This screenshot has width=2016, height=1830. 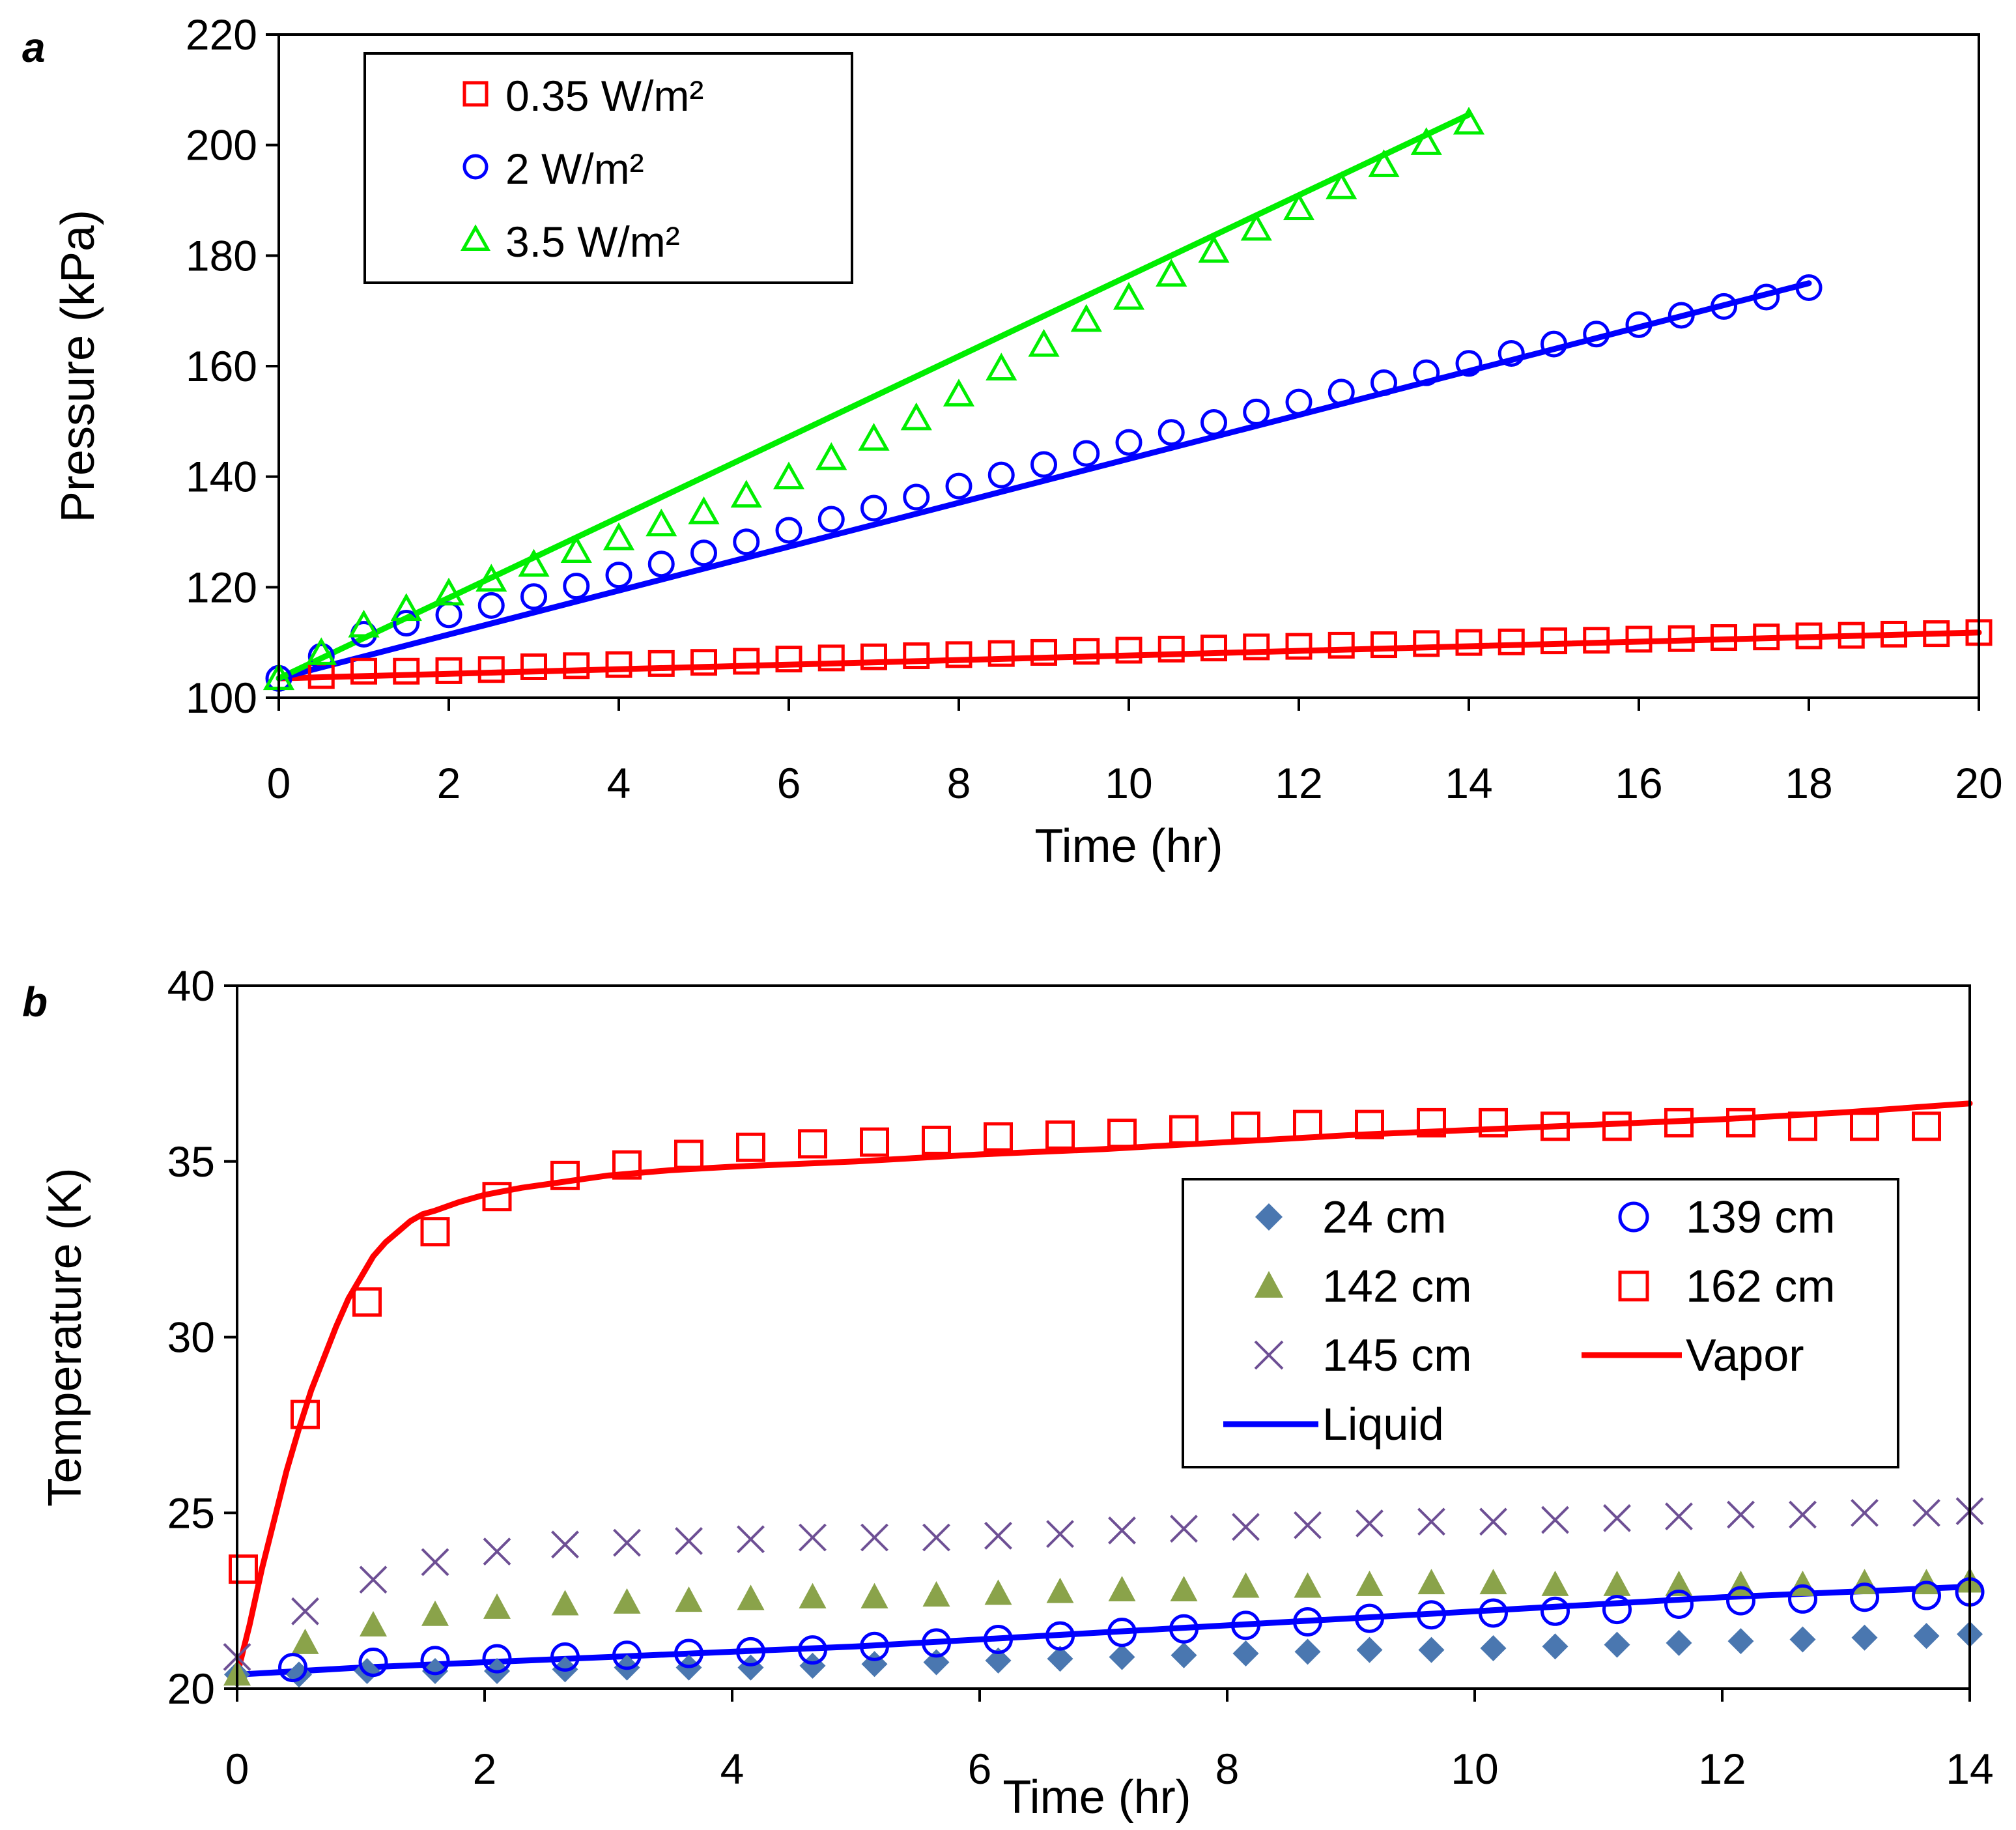 What do you see at coordinates (1351, 1217) in the screenshot?
I see `legend-item-24-cm: 24 cm` at bounding box center [1351, 1217].